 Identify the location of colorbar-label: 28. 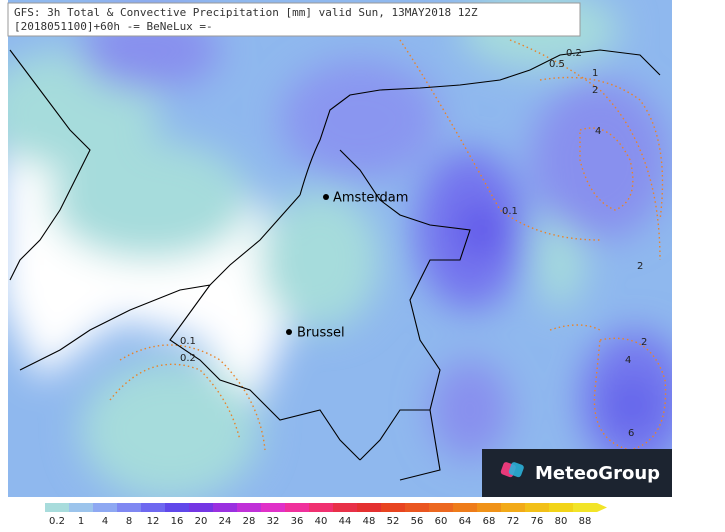
(249, 521).